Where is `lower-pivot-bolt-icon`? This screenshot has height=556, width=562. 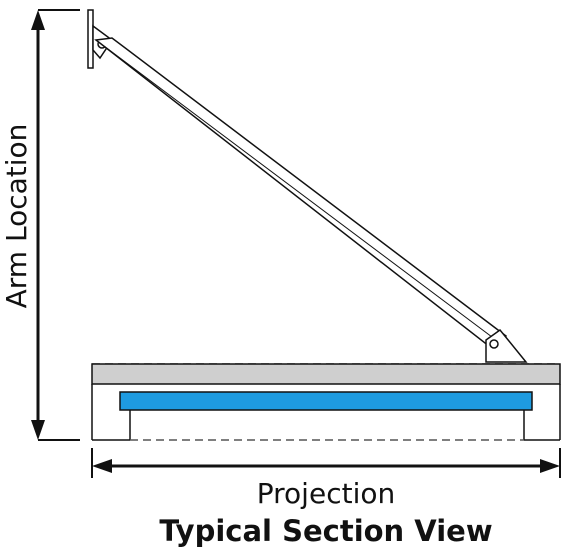 lower-pivot-bolt-icon is located at coordinates (494, 344).